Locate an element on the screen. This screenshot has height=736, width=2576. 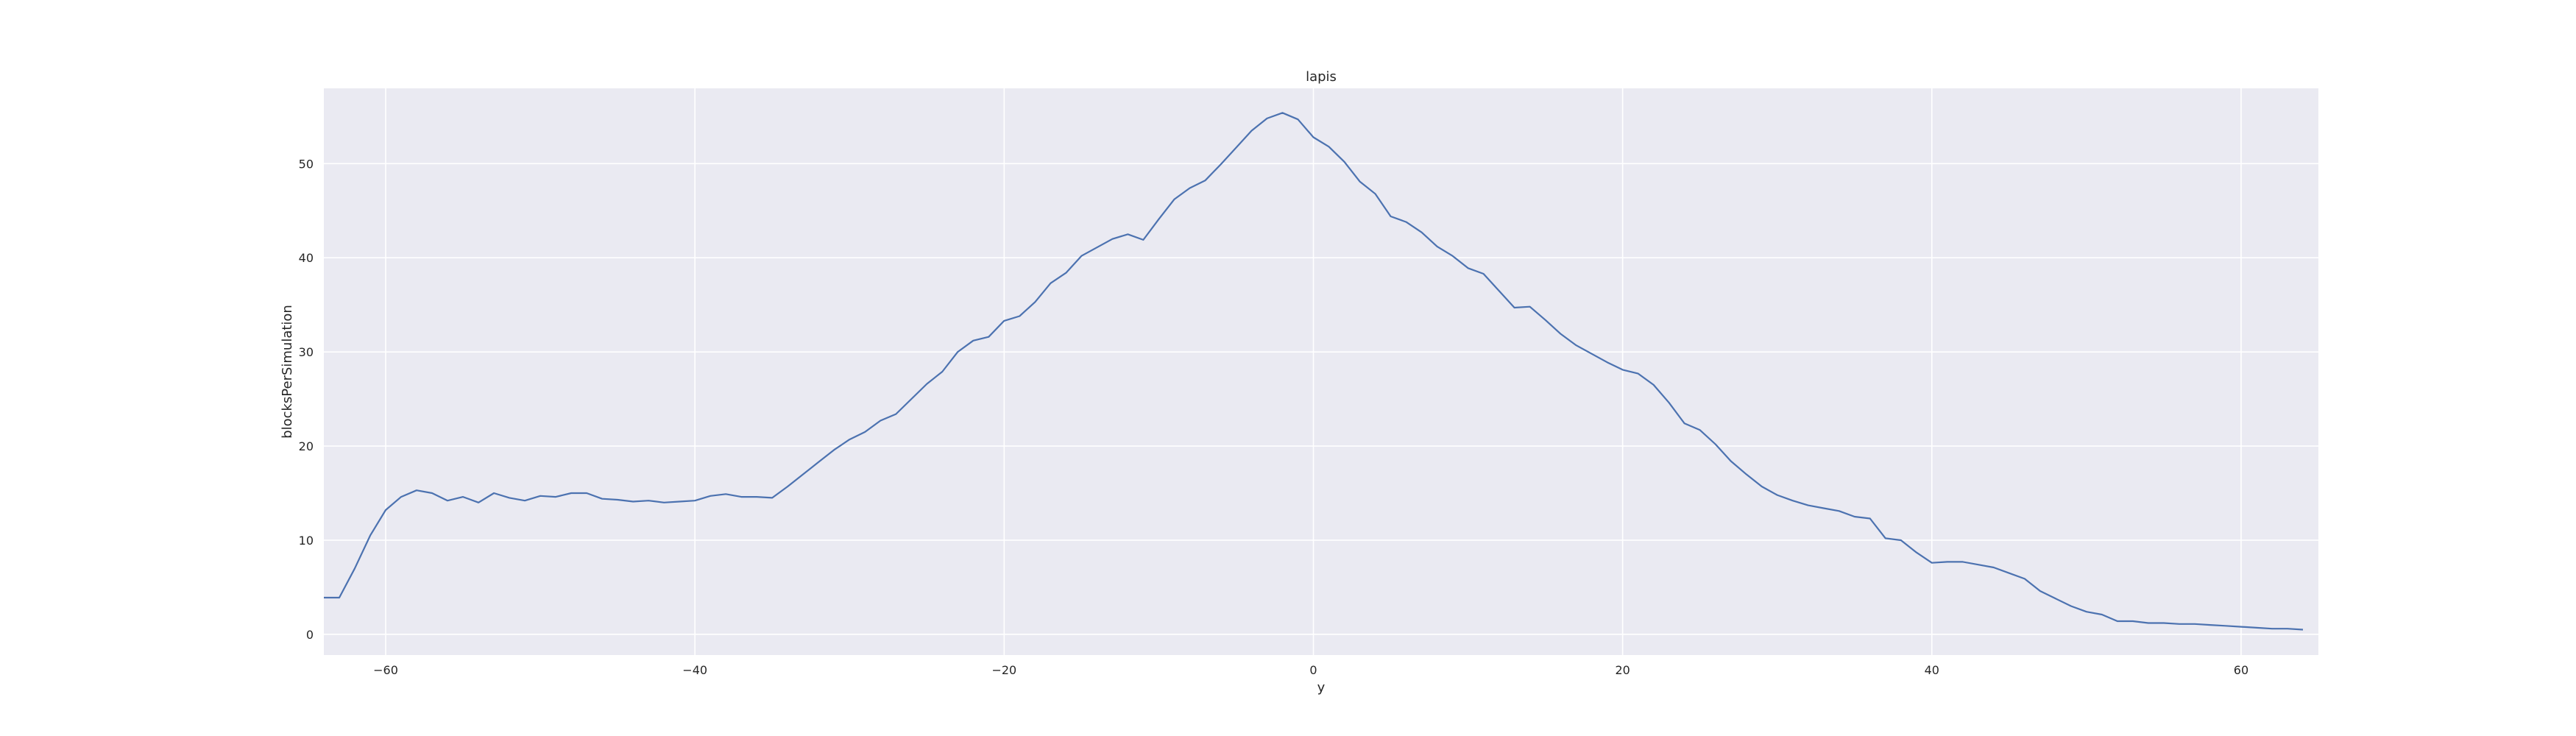
x-tick-label: −20 is located at coordinates (1003, 670).